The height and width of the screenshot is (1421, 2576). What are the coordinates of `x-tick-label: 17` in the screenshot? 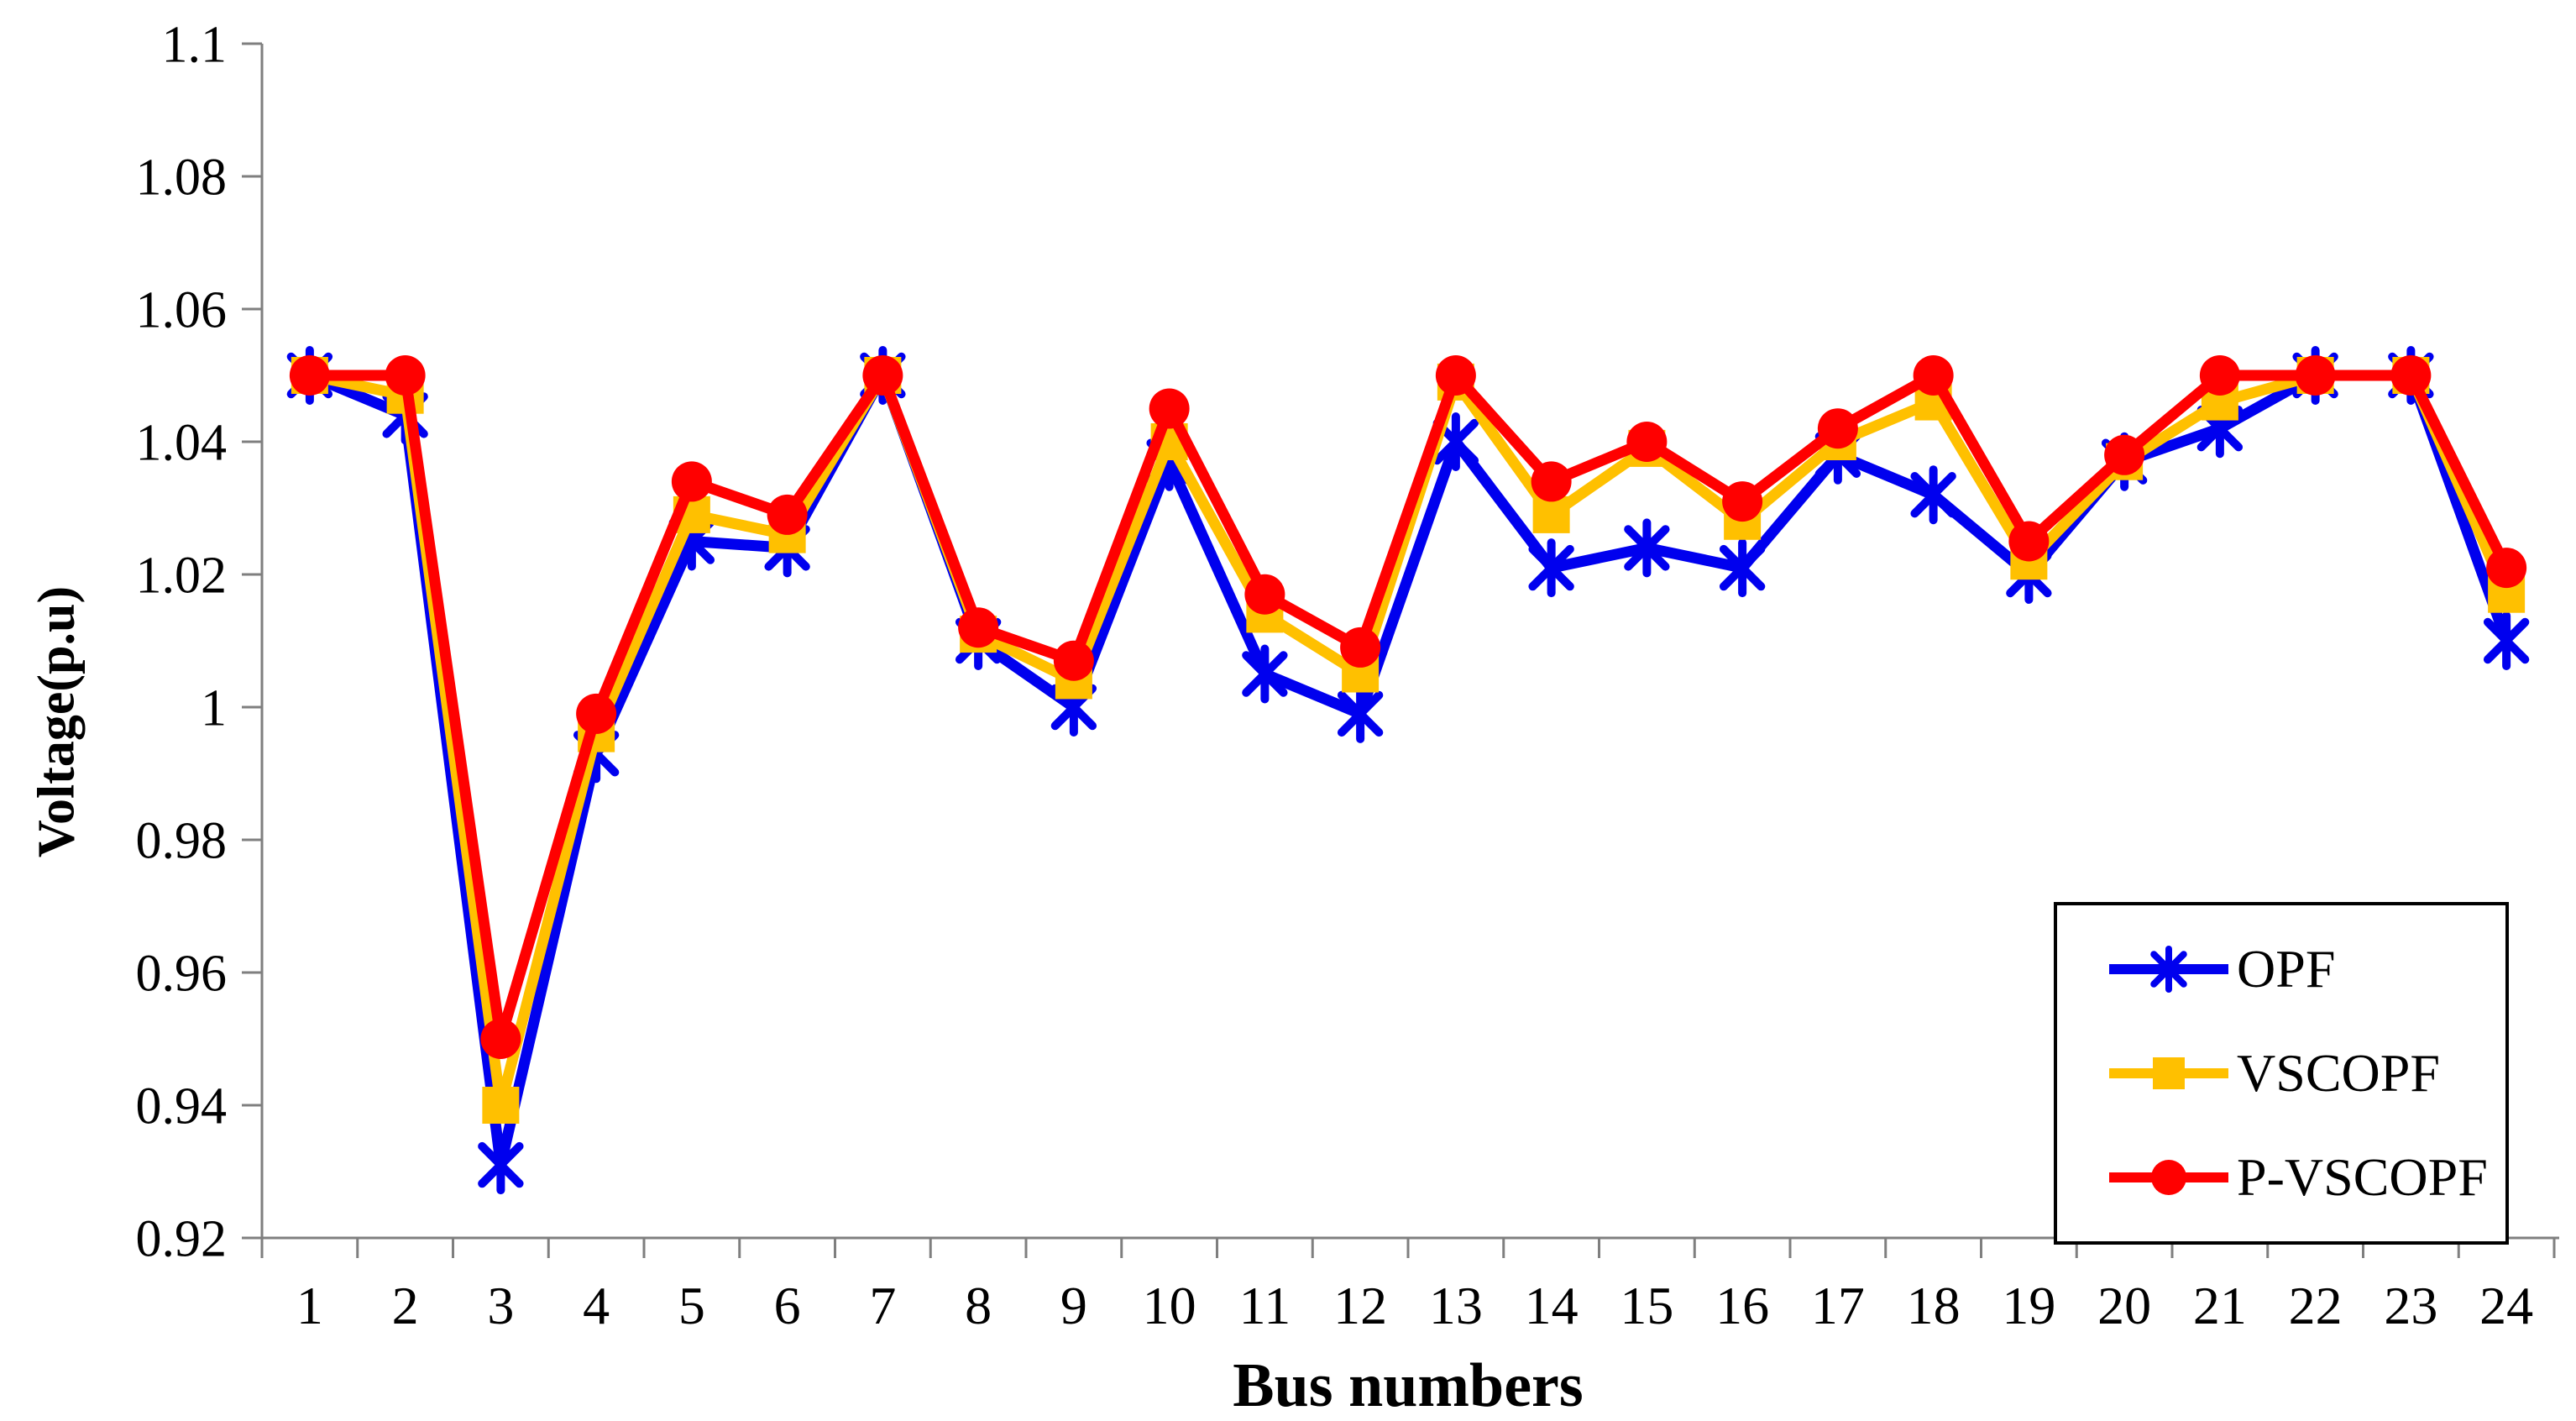 It's located at (1838, 1305).